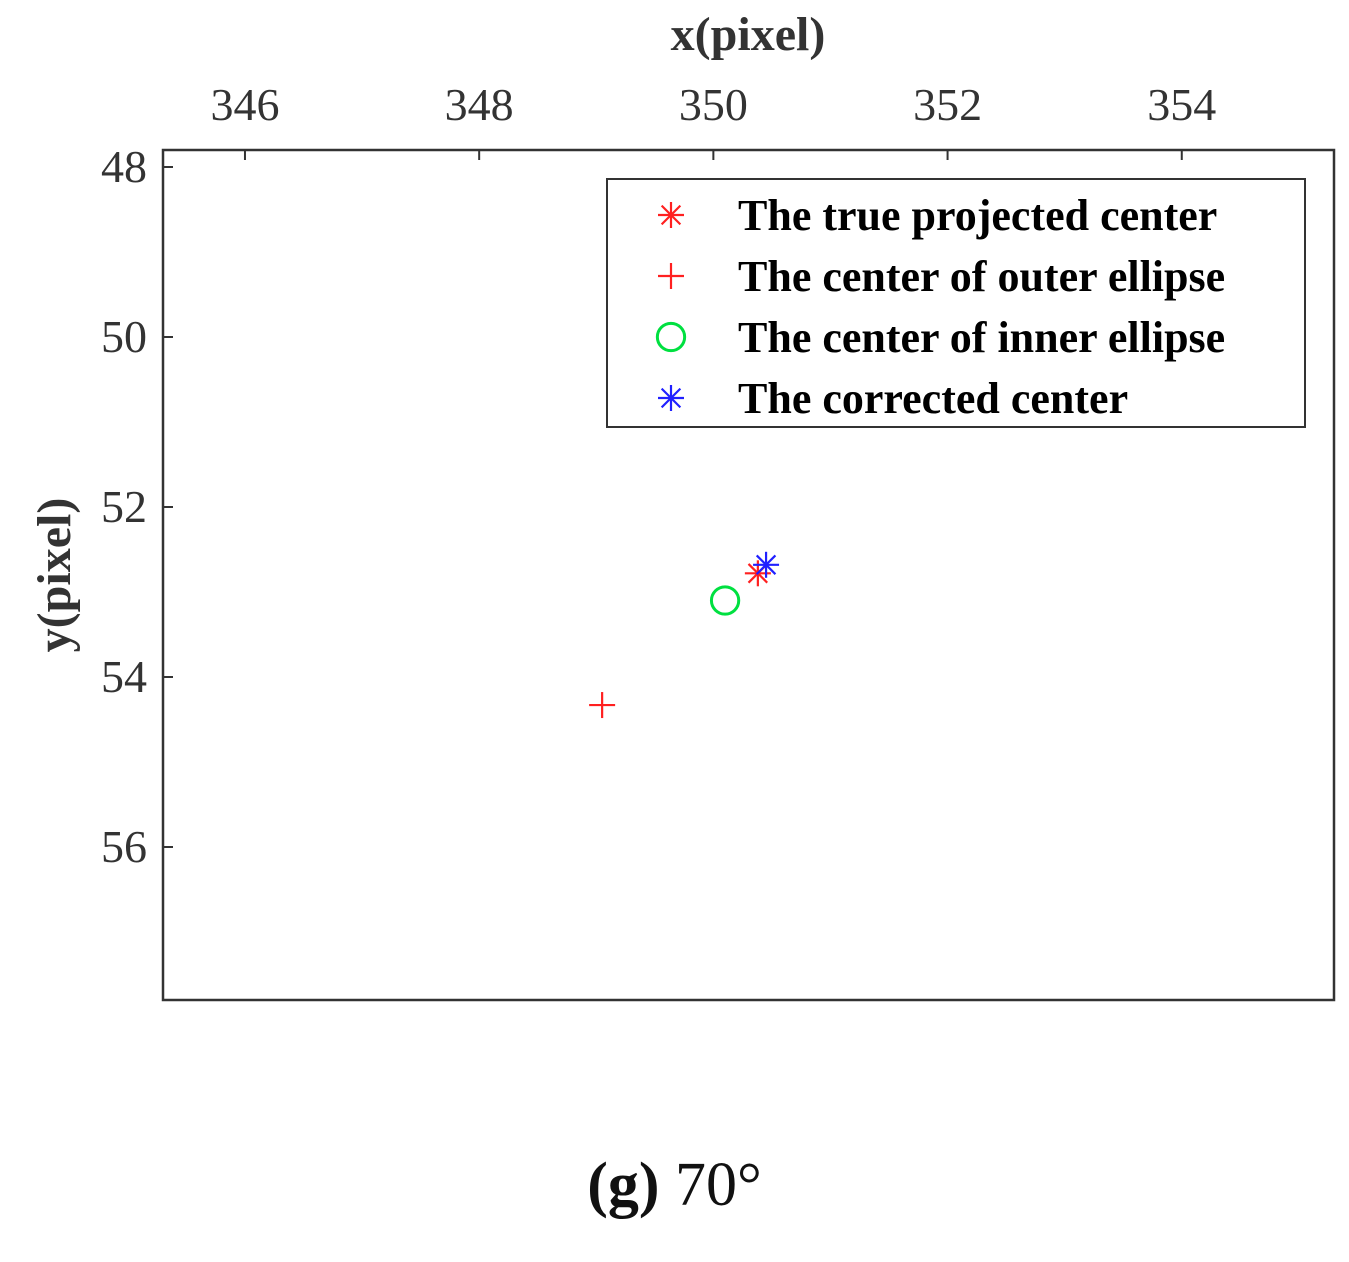 This screenshot has height=1262, width=1349. Describe the element at coordinates (981, 337) in the screenshot. I see `legend-label: The center of inner ellipse` at that location.